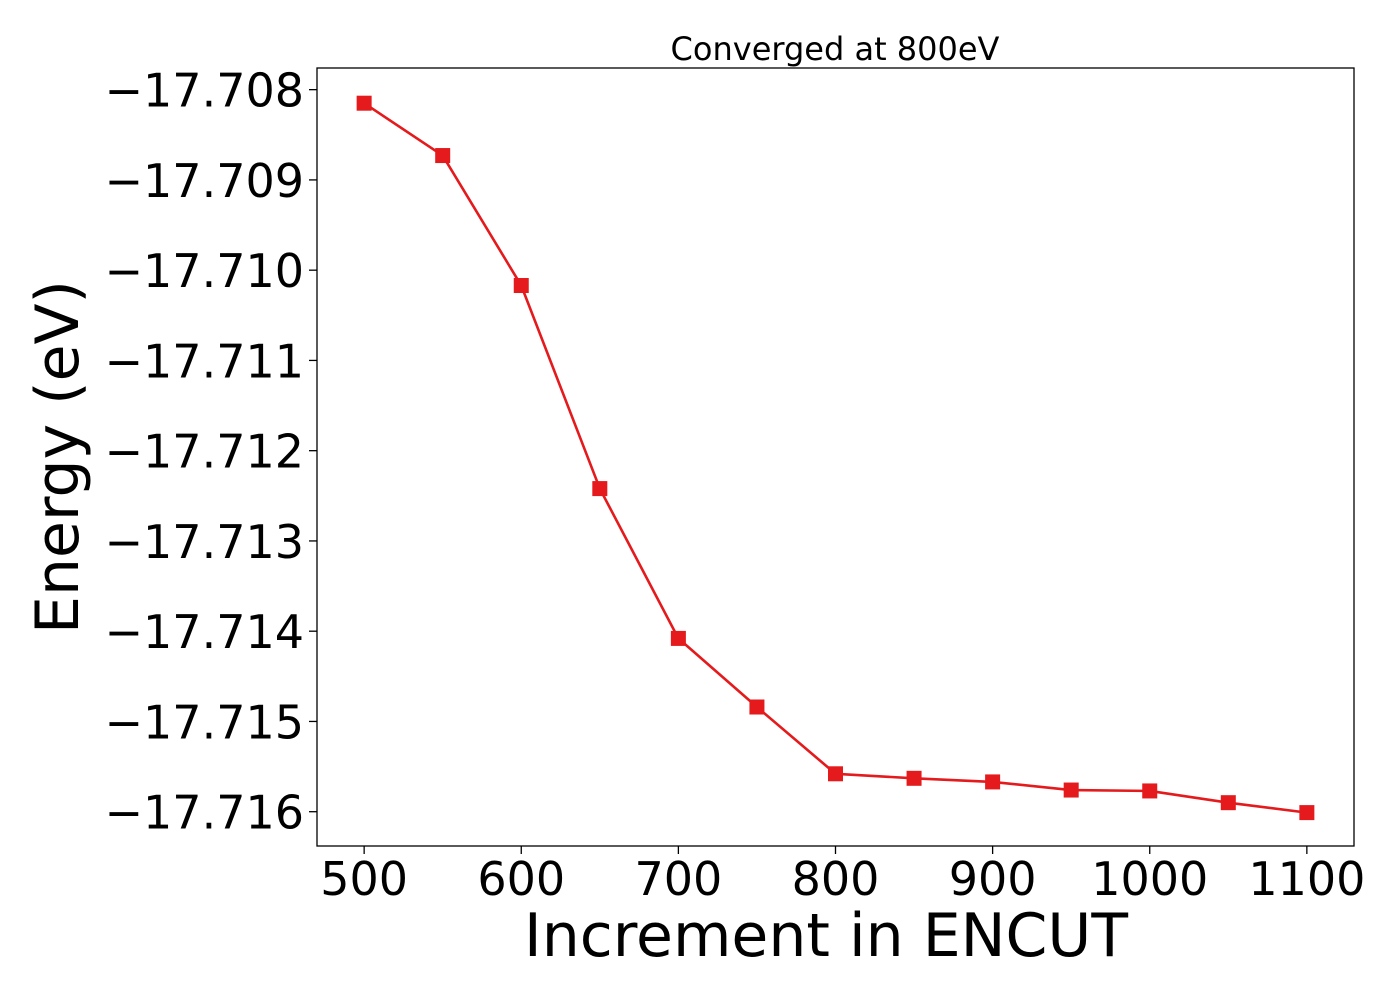 The image size is (1400, 1000). Describe the element at coordinates (1149, 879) in the screenshot. I see `x-tick-label: 1000` at that location.